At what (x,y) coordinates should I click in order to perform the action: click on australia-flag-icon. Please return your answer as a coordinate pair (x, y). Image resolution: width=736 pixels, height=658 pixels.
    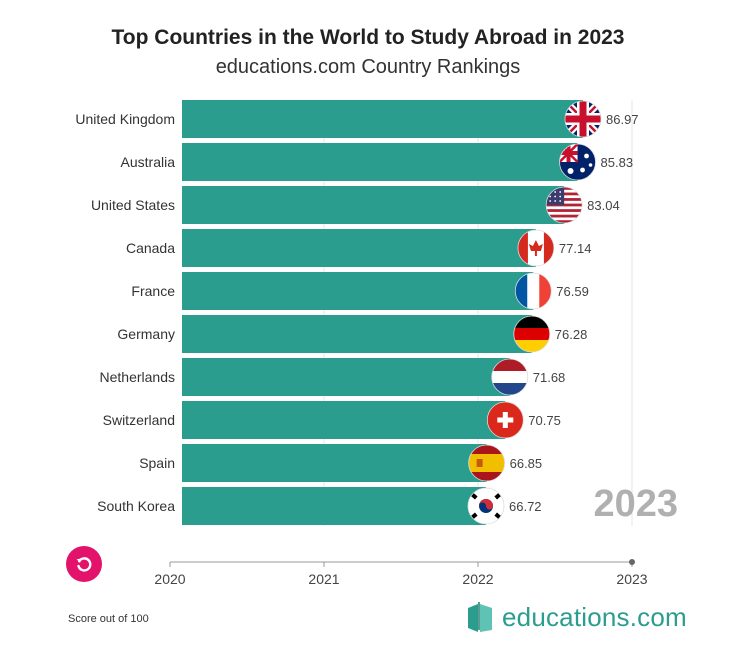
    Looking at the image, I should click on (577, 162).